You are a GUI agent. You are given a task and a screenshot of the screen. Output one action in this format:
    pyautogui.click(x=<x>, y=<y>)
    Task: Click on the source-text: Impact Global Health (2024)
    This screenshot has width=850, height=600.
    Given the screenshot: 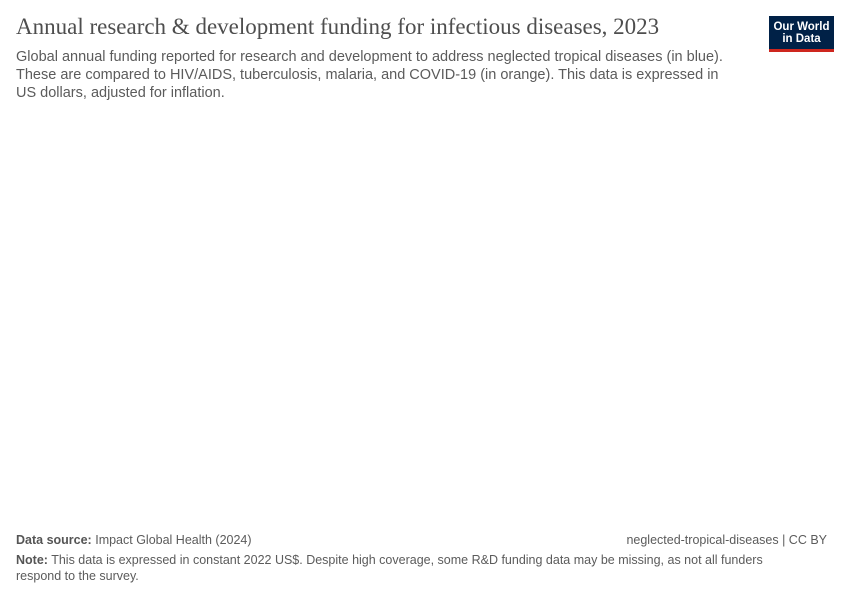 What is the action you would take?
    pyautogui.click(x=173, y=540)
    